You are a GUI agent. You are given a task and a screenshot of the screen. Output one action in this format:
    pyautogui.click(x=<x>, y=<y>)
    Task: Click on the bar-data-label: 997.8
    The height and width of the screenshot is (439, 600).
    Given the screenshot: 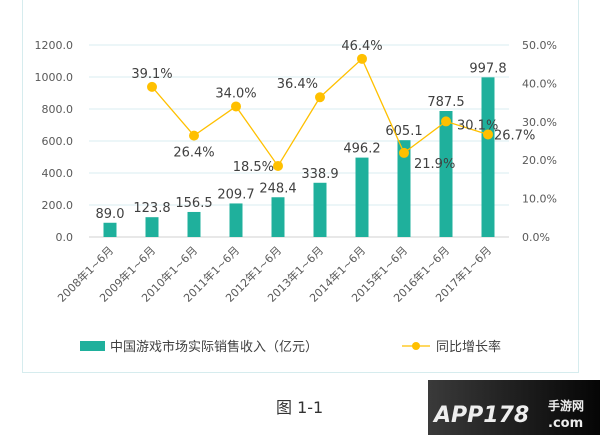 What is the action you would take?
    pyautogui.click(x=487, y=68)
    